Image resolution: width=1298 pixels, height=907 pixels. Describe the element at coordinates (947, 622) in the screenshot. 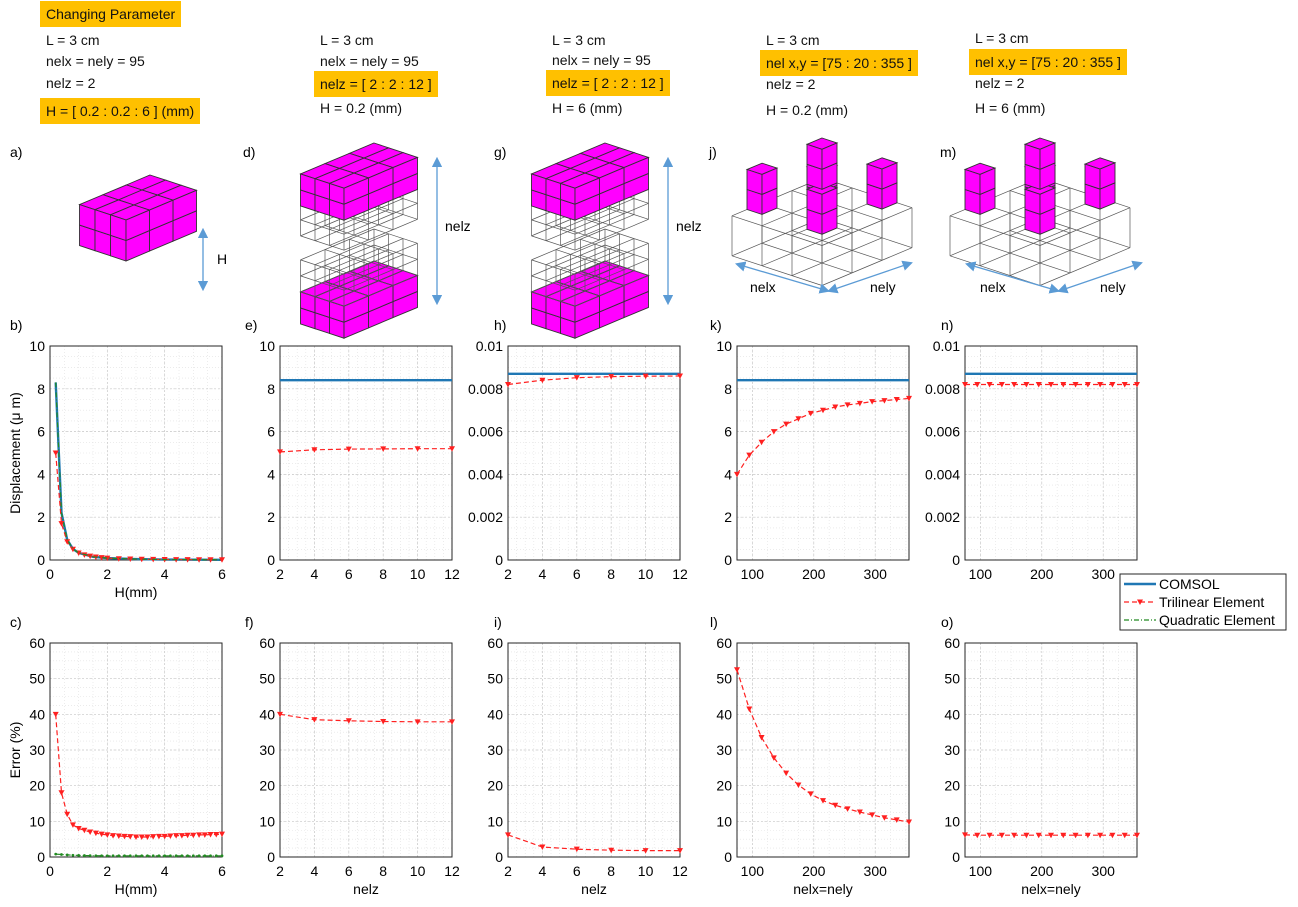

I see `panel-label: o)` at that location.